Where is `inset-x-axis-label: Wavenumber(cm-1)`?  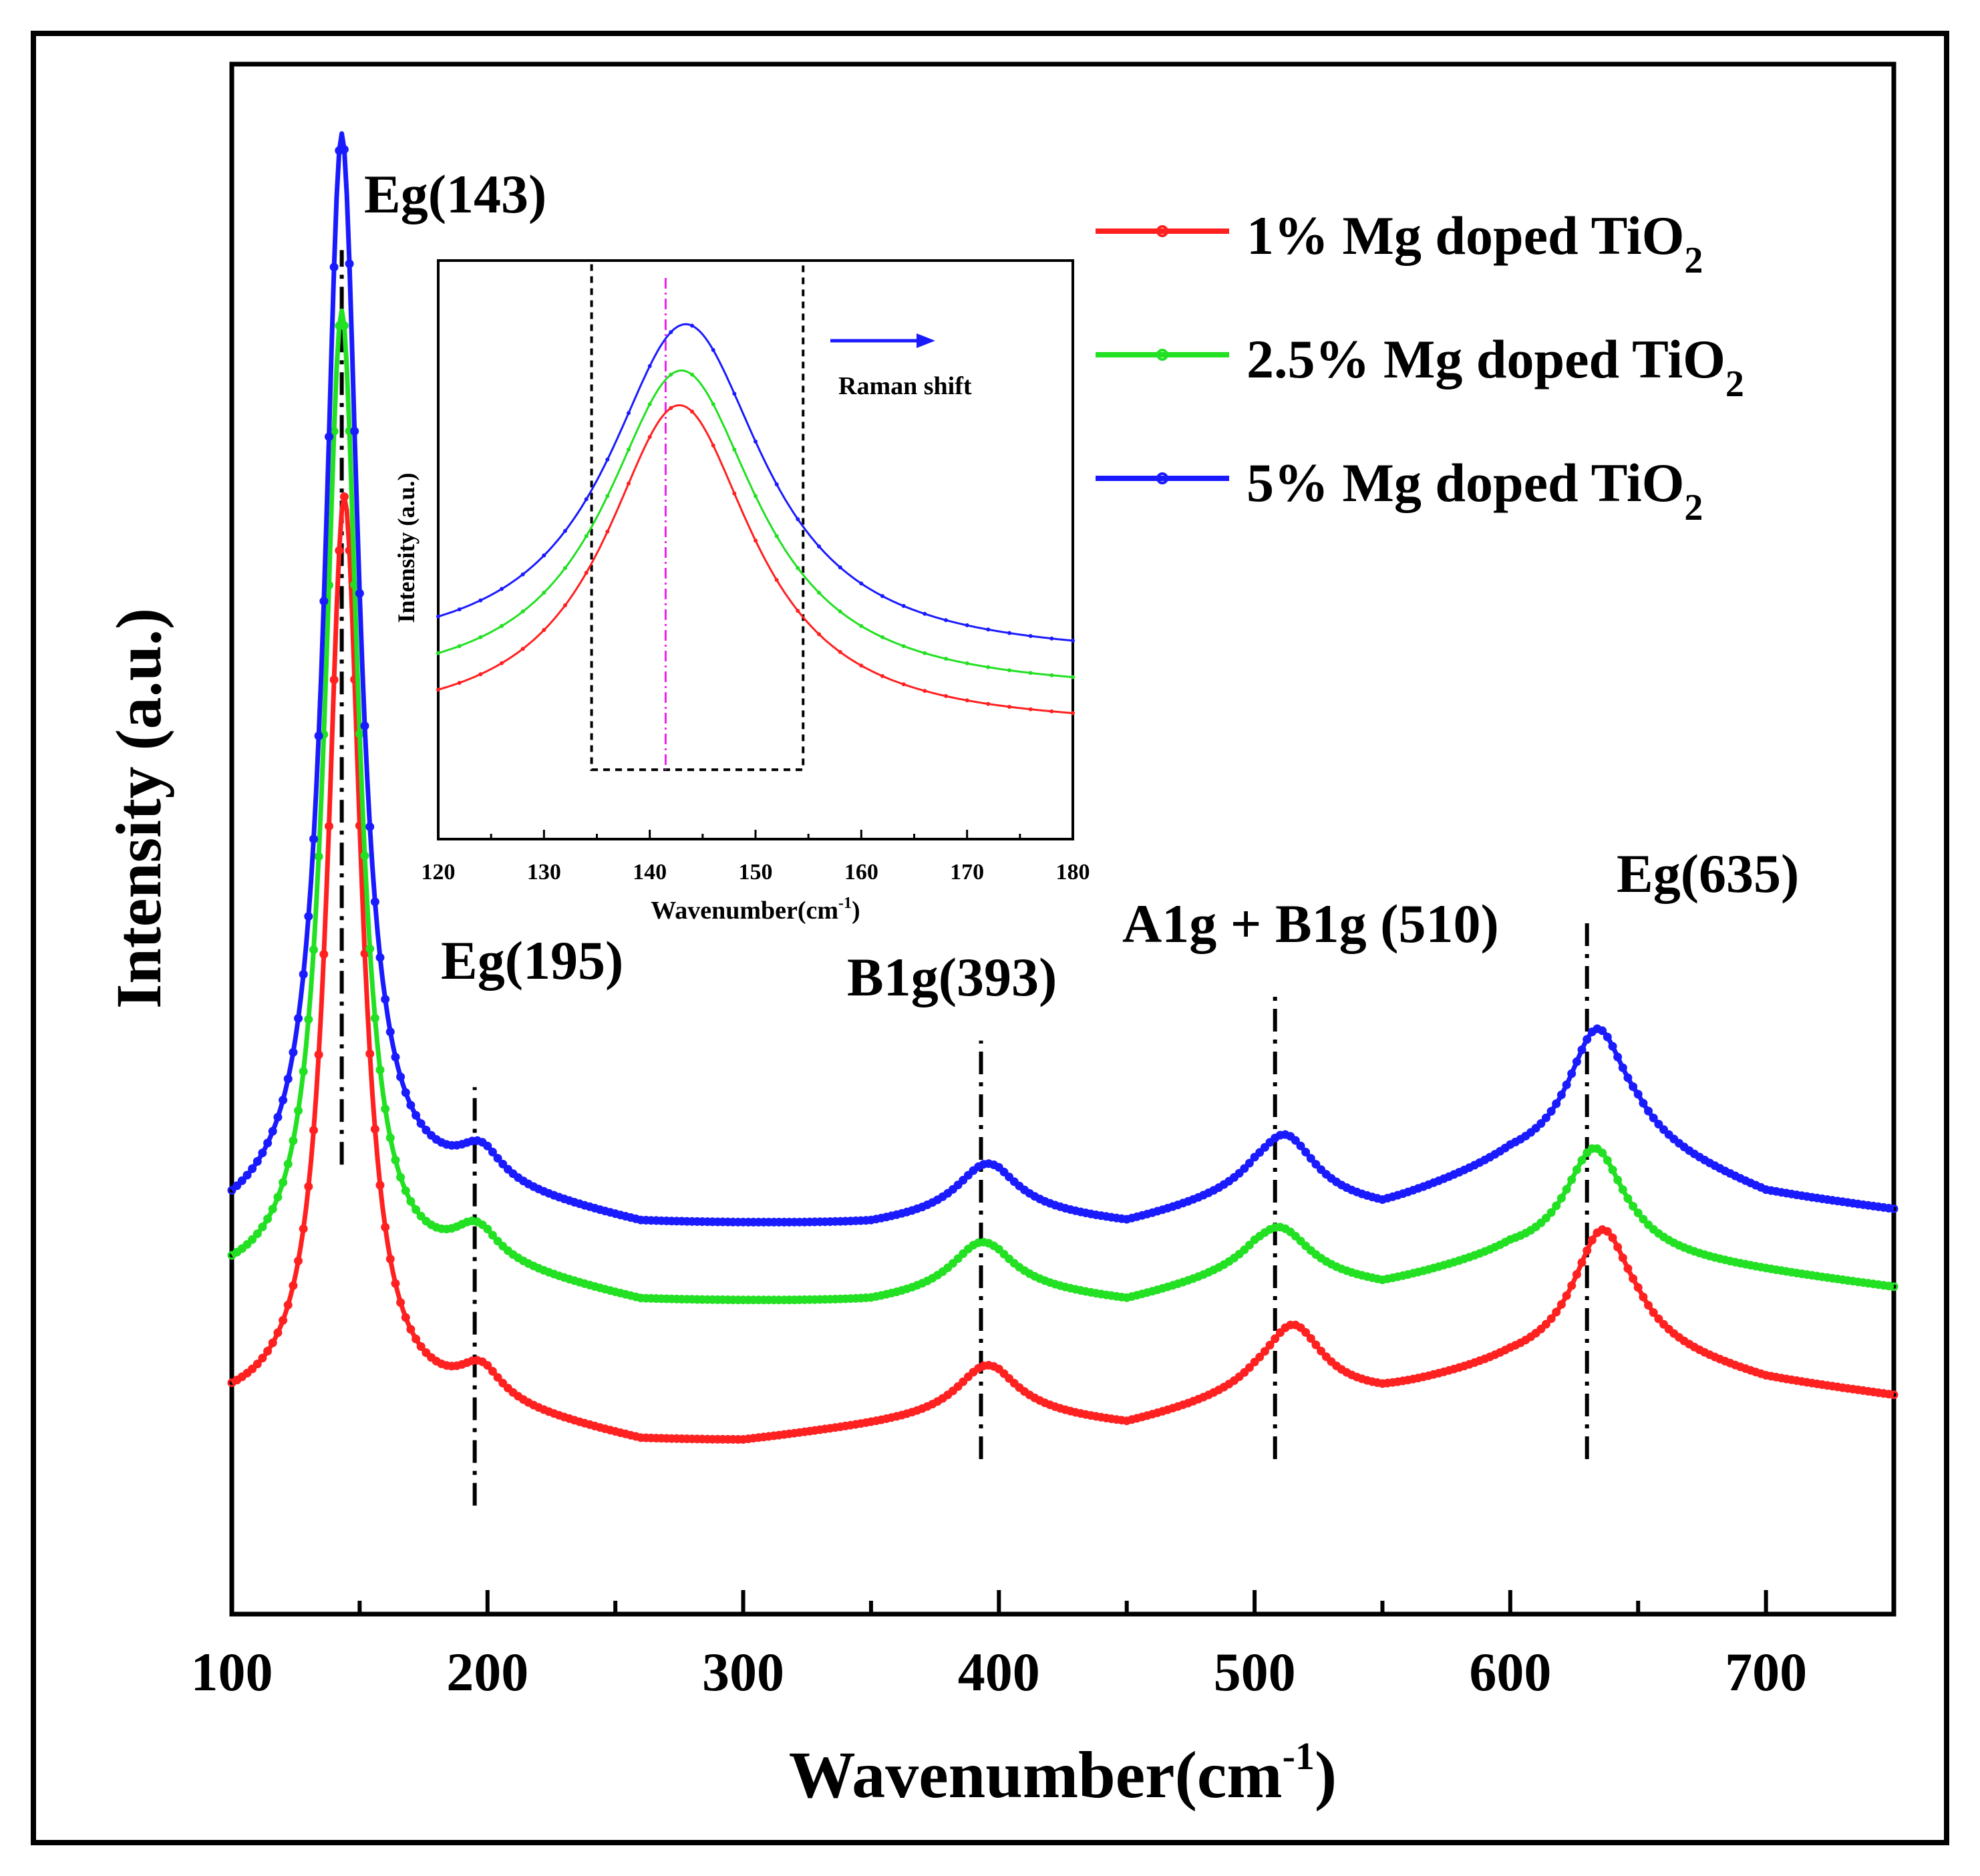
inset-x-axis-label: Wavenumber(cm-1) is located at coordinates (755, 910).